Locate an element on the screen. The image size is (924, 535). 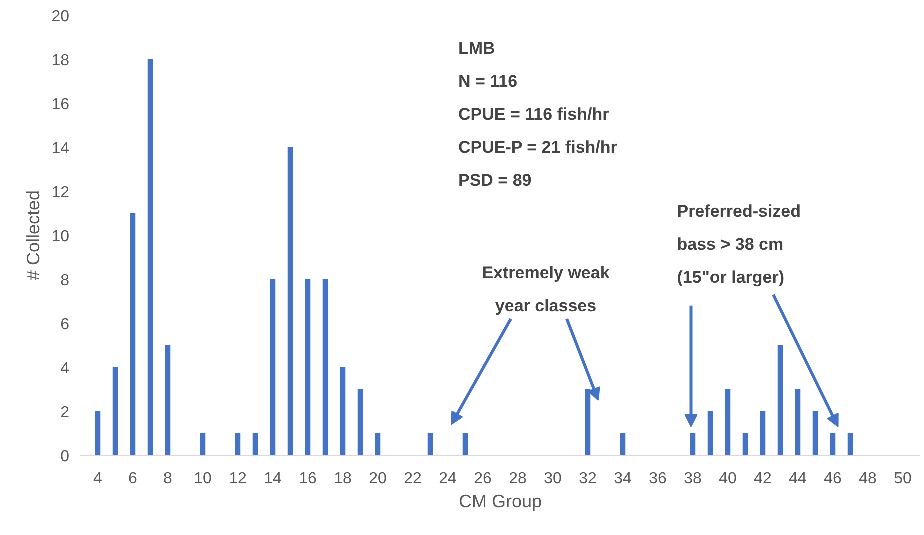
y-tick-label: 2 is located at coordinates (65, 413).